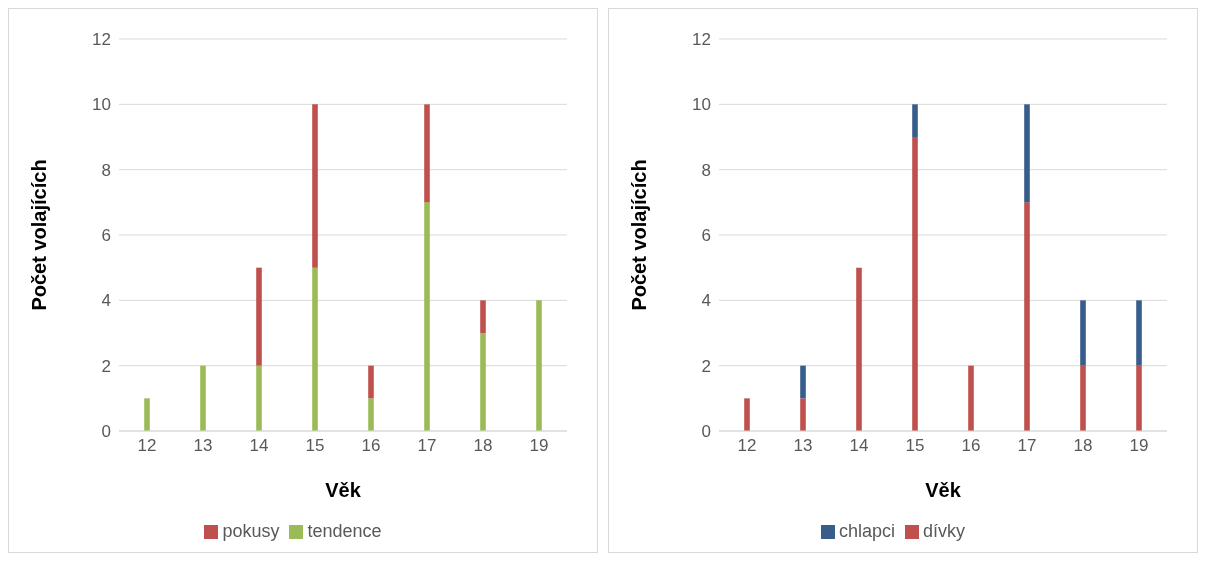 The image size is (1206, 562). Describe the element at coordinates (344, 531) in the screenshot. I see `legend-label: tendence` at that location.